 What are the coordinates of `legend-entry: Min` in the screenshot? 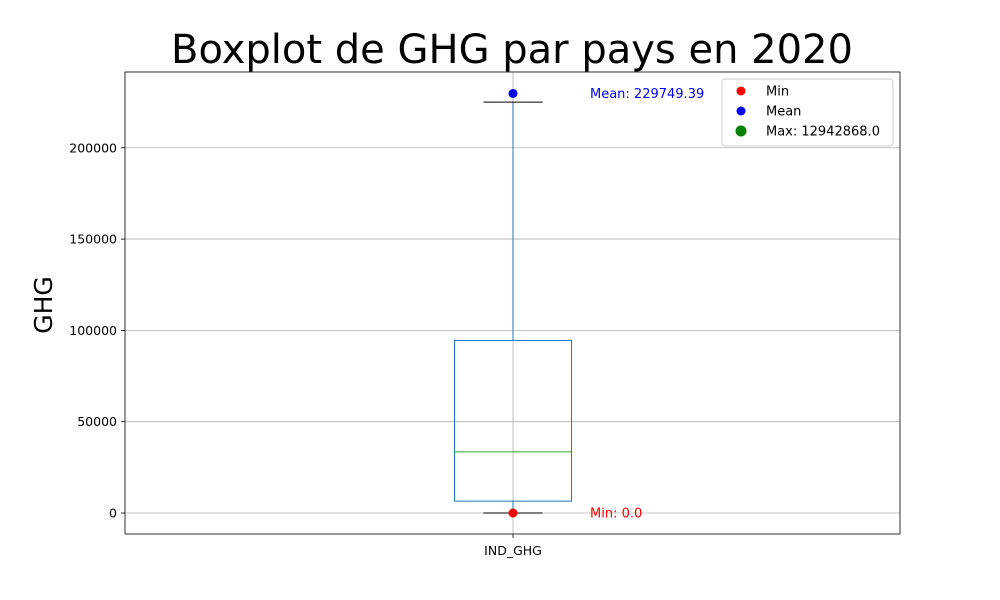 It's located at (777, 92).